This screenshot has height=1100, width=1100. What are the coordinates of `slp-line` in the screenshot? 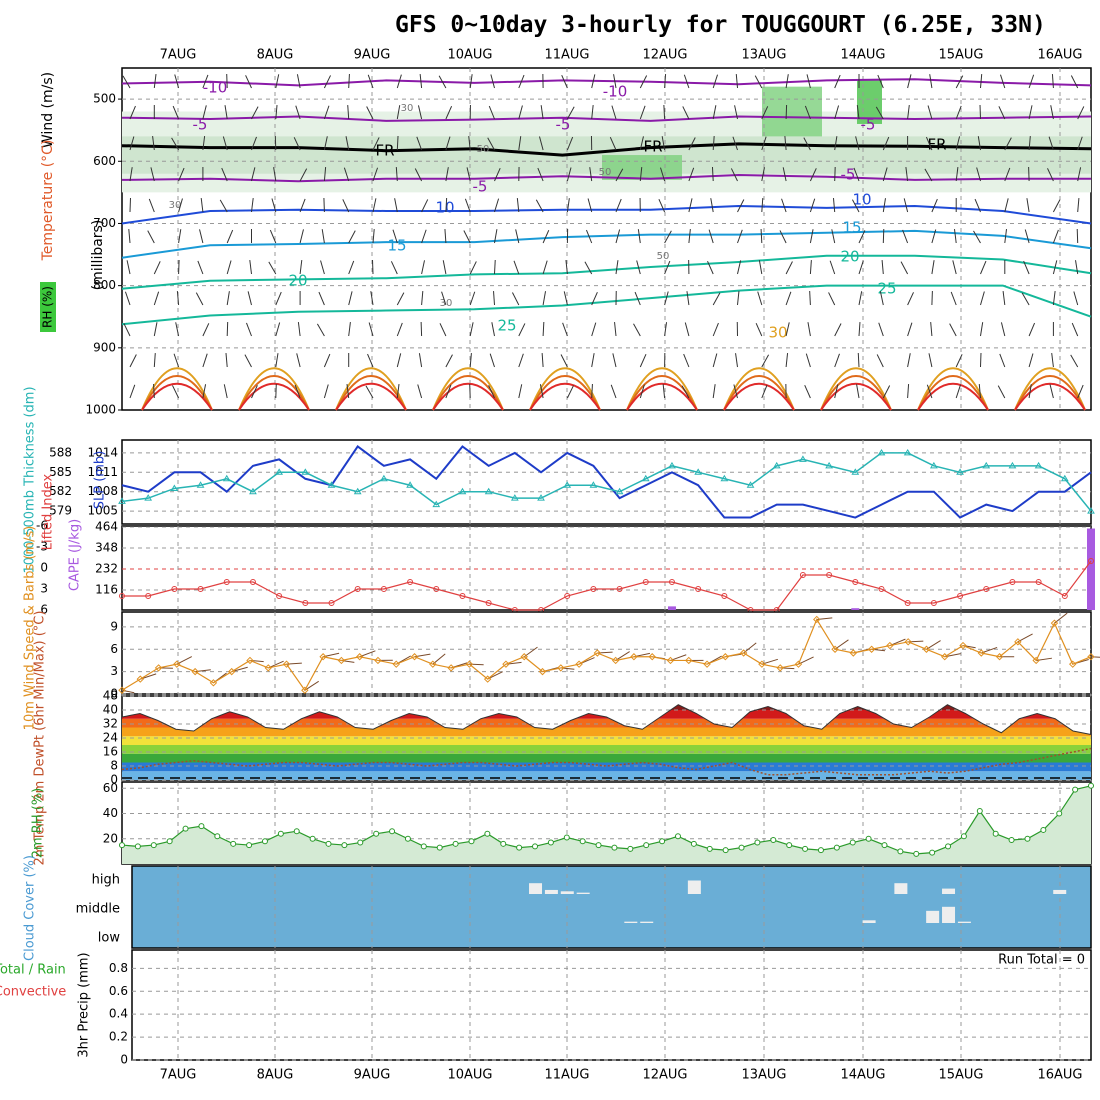 It's located at (606, 482).